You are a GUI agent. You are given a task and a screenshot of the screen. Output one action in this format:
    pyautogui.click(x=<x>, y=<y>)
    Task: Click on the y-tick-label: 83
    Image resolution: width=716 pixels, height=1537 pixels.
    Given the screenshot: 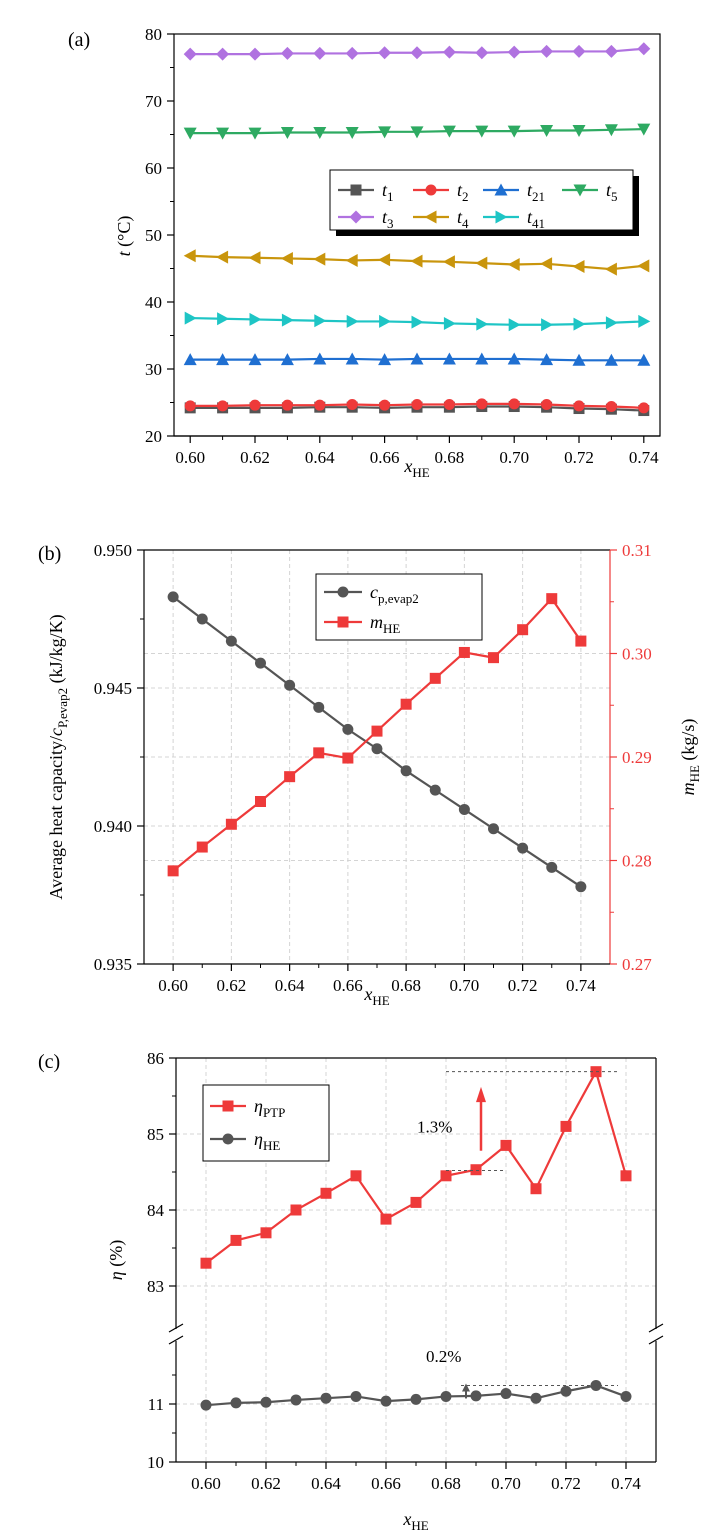 What is the action you would take?
    pyautogui.click(x=155, y=1286)
    